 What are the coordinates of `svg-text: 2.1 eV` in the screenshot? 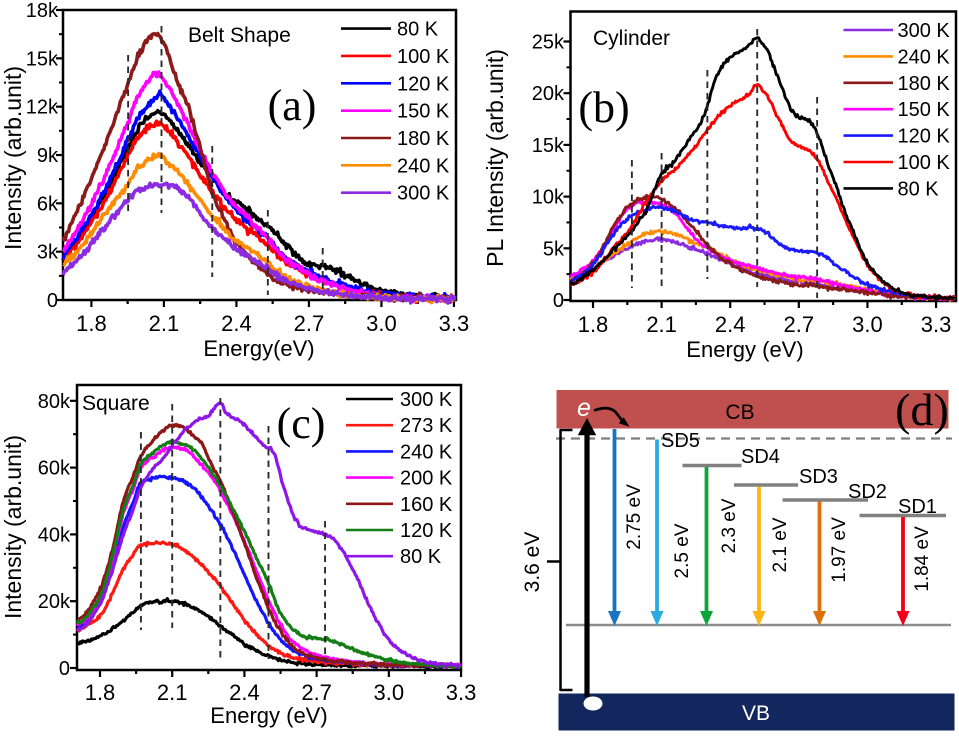 It's located at (780, 544).